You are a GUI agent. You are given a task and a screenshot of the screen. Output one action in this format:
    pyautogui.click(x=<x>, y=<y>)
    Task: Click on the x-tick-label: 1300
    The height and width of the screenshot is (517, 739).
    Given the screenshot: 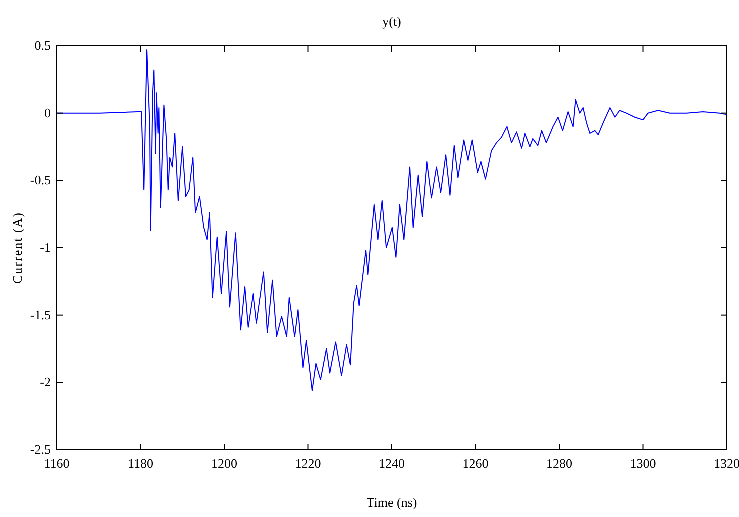 What is the action you would take?
    pyautogui.click(x=643, y=463)
    